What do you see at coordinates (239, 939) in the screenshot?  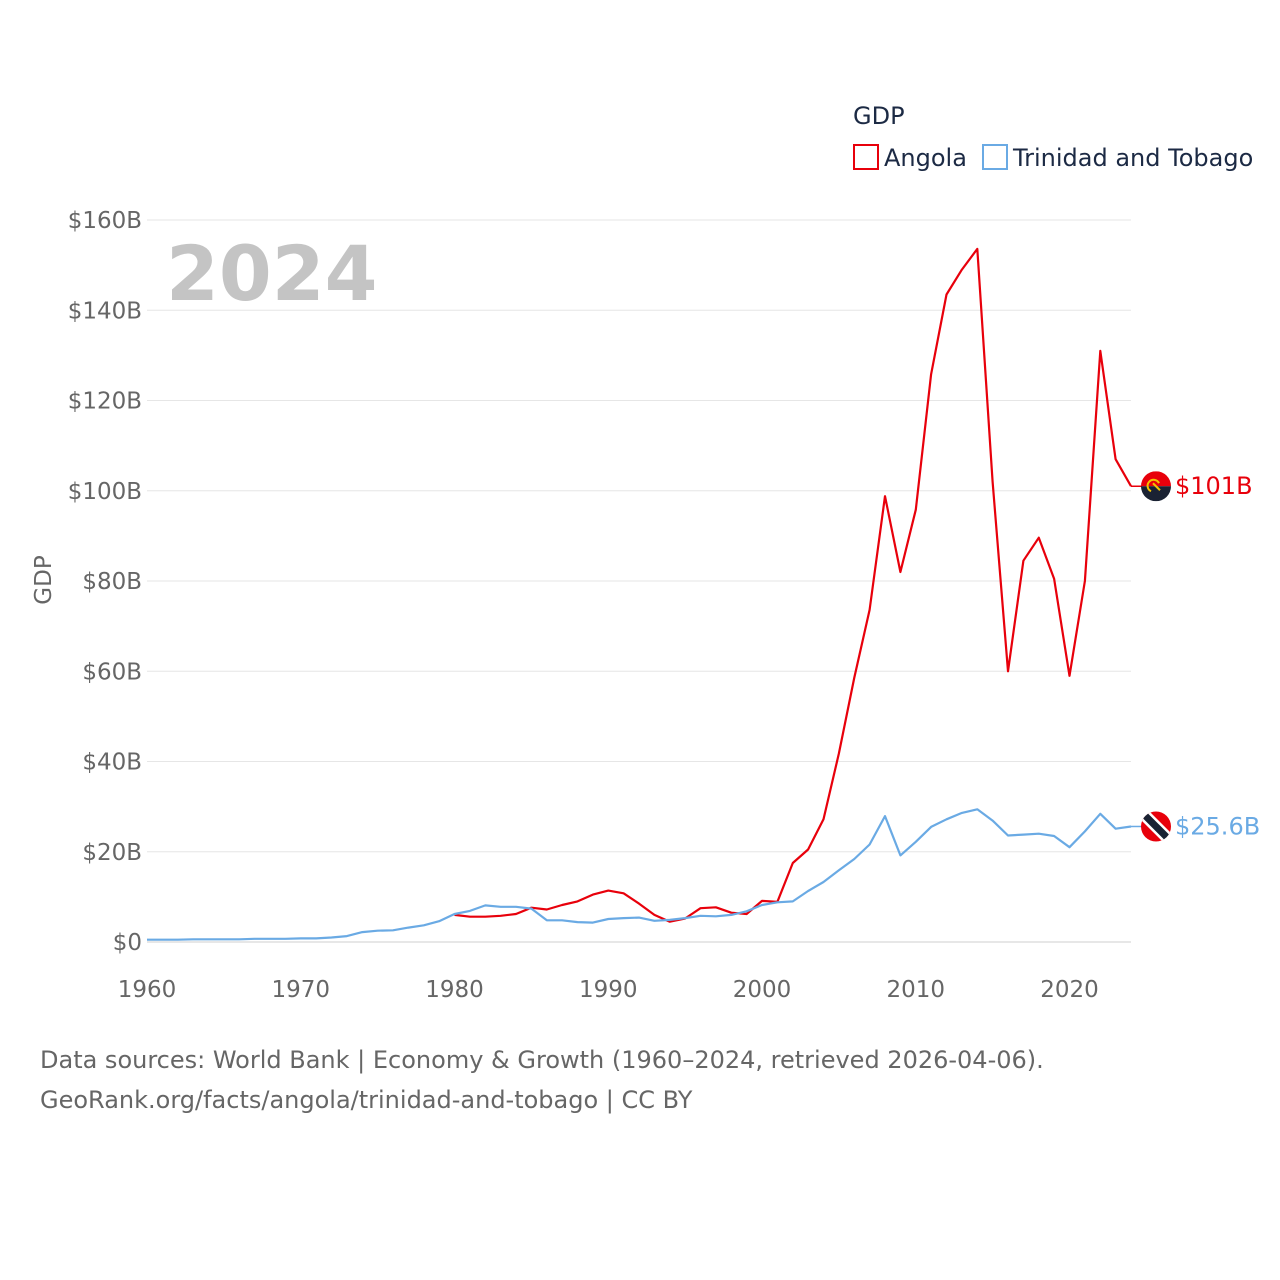 I see `point-trinidad-and-tobago-1966` at bounding box center [239, 939].